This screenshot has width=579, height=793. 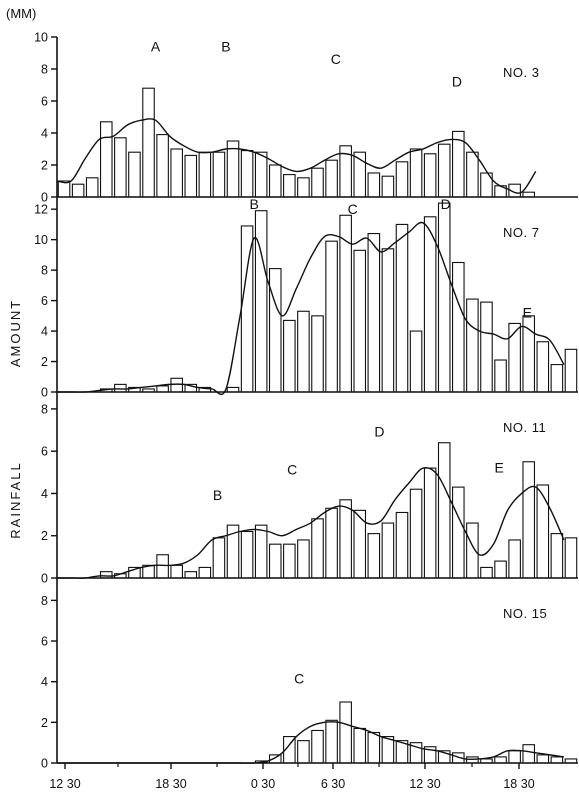 What do you see at coordinates (333, 784) in the screenshot?
I see `x-tick-label: 6 30` at bounding box center [333, 784].